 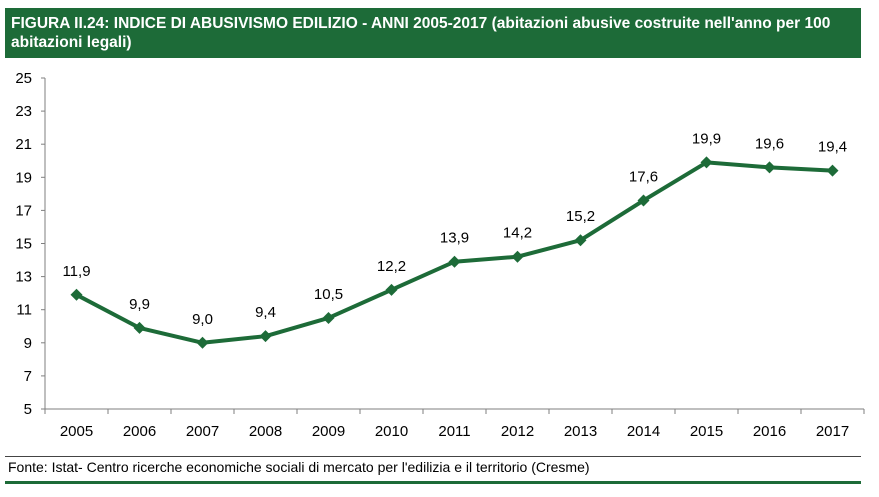 I want to click on source-divider, so click(x=433, y=456).